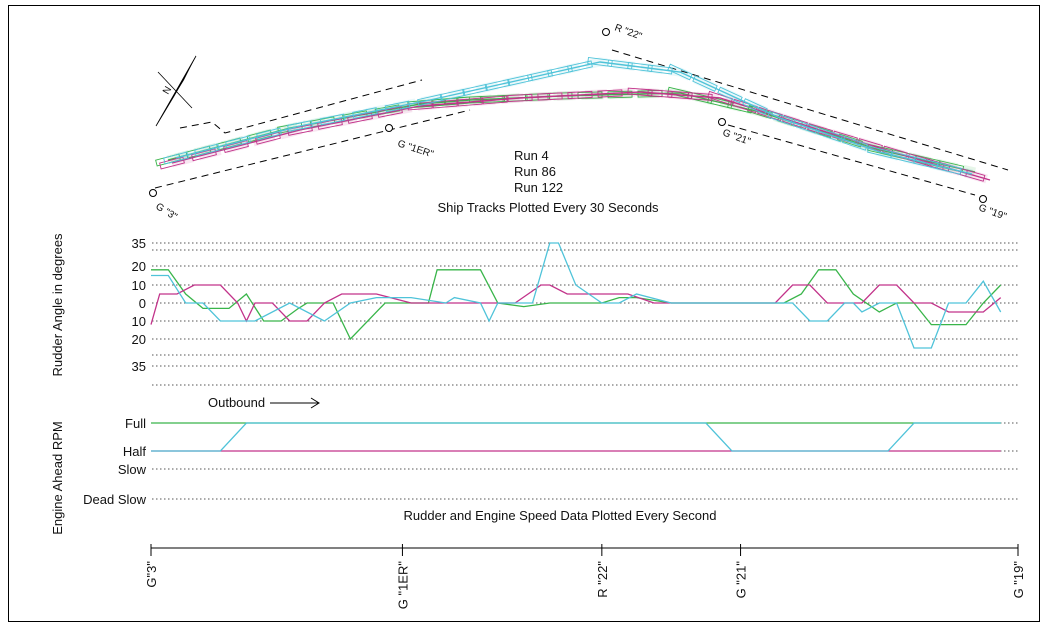  I want to click on rudder-series-group, so click(576, 295).